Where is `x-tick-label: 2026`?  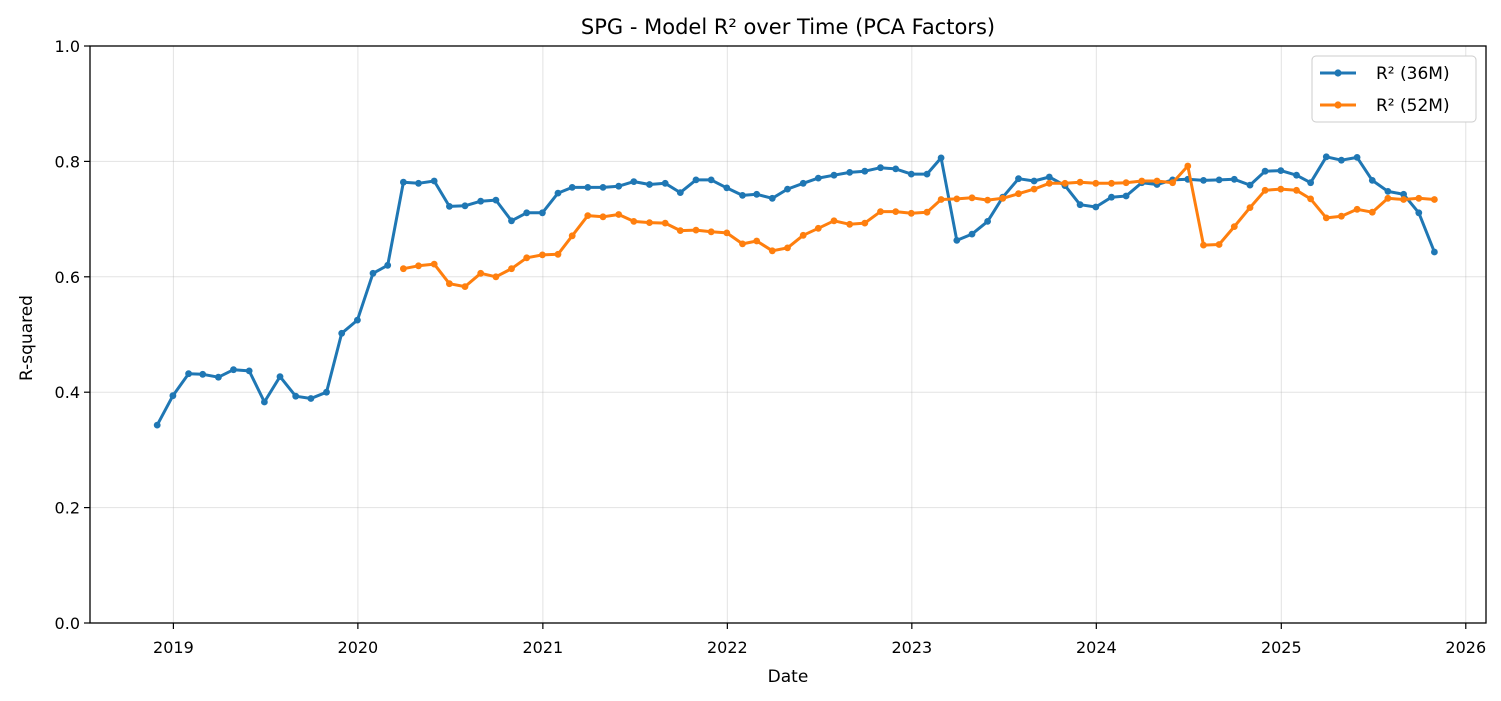
x-tick-label: 2026 is located at coordinates (1465, 647).